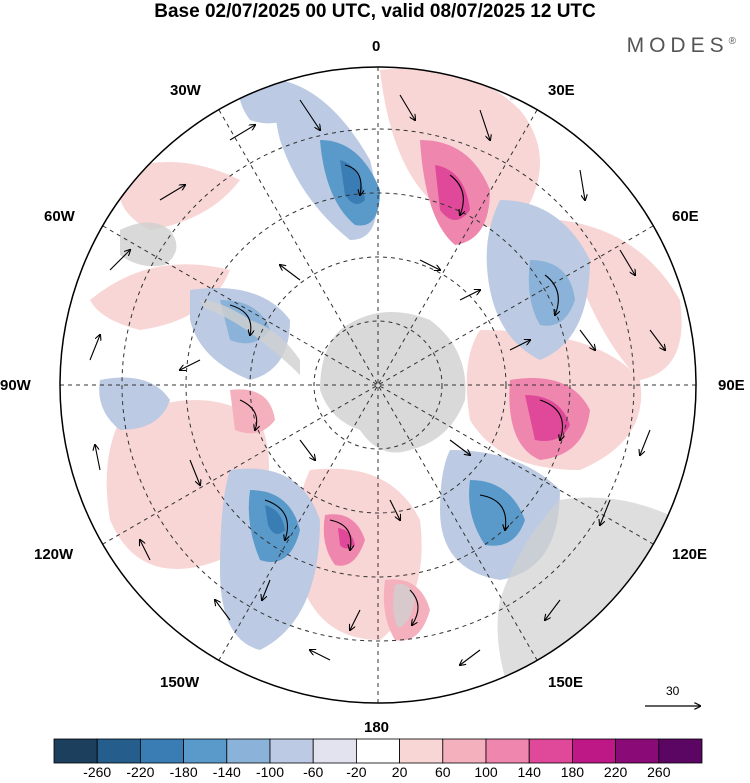 Image resolution: width=750 pixels, height=783 pixels. Describe the element at coordinates (659, 772) in the screenshot. I see `colorbar-tick-label: 260` at that location.